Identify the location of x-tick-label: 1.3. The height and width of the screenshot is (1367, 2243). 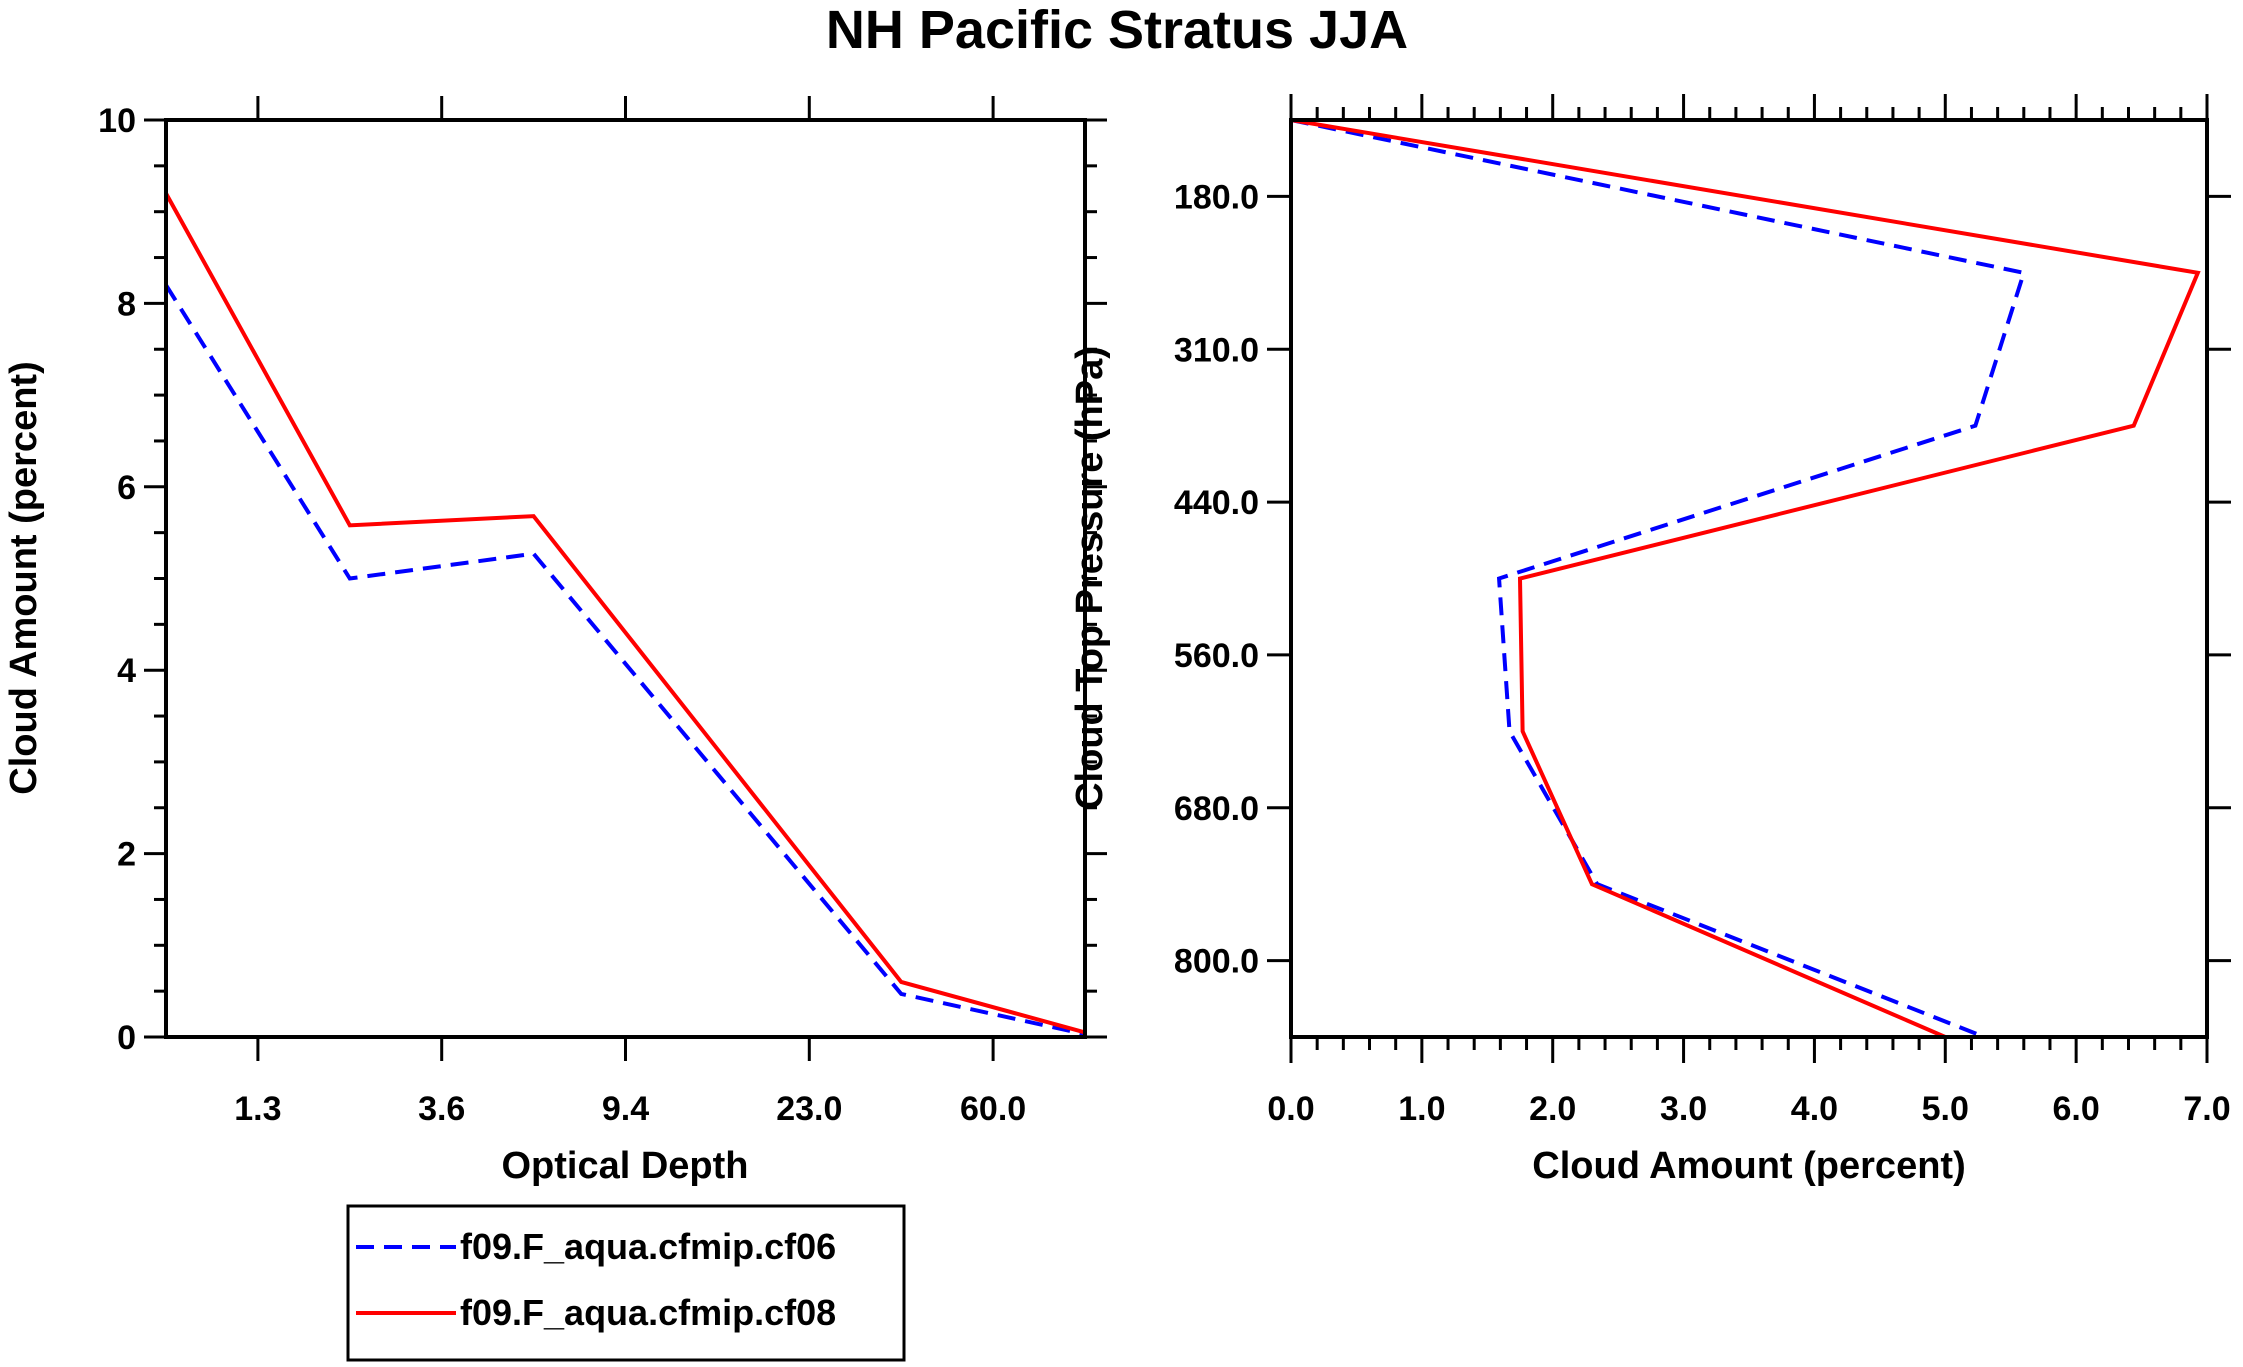
(257, 1109).